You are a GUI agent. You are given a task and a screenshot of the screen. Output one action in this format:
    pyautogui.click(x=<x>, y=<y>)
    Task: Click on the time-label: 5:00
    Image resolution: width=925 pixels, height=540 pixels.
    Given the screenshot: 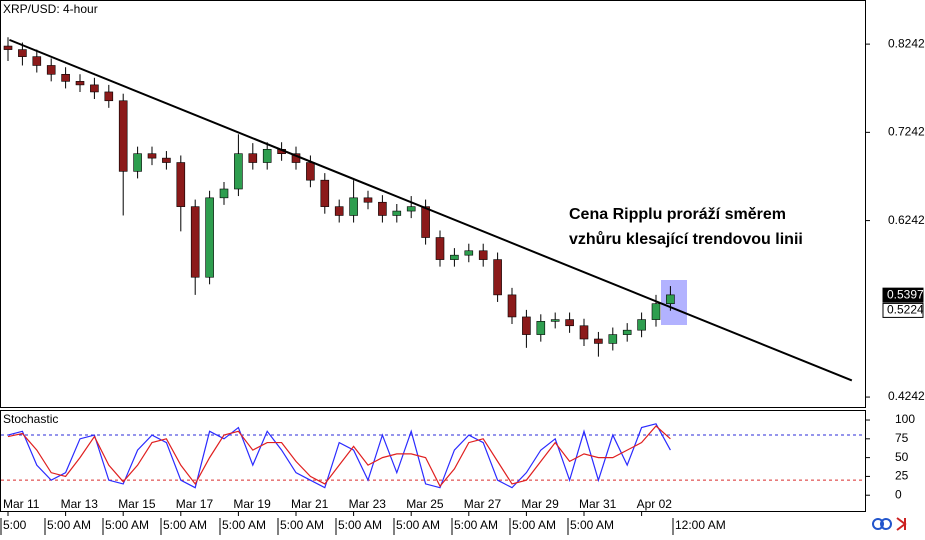 What is the action you would take?
    pyautogui.click(x=15, y=525)
    